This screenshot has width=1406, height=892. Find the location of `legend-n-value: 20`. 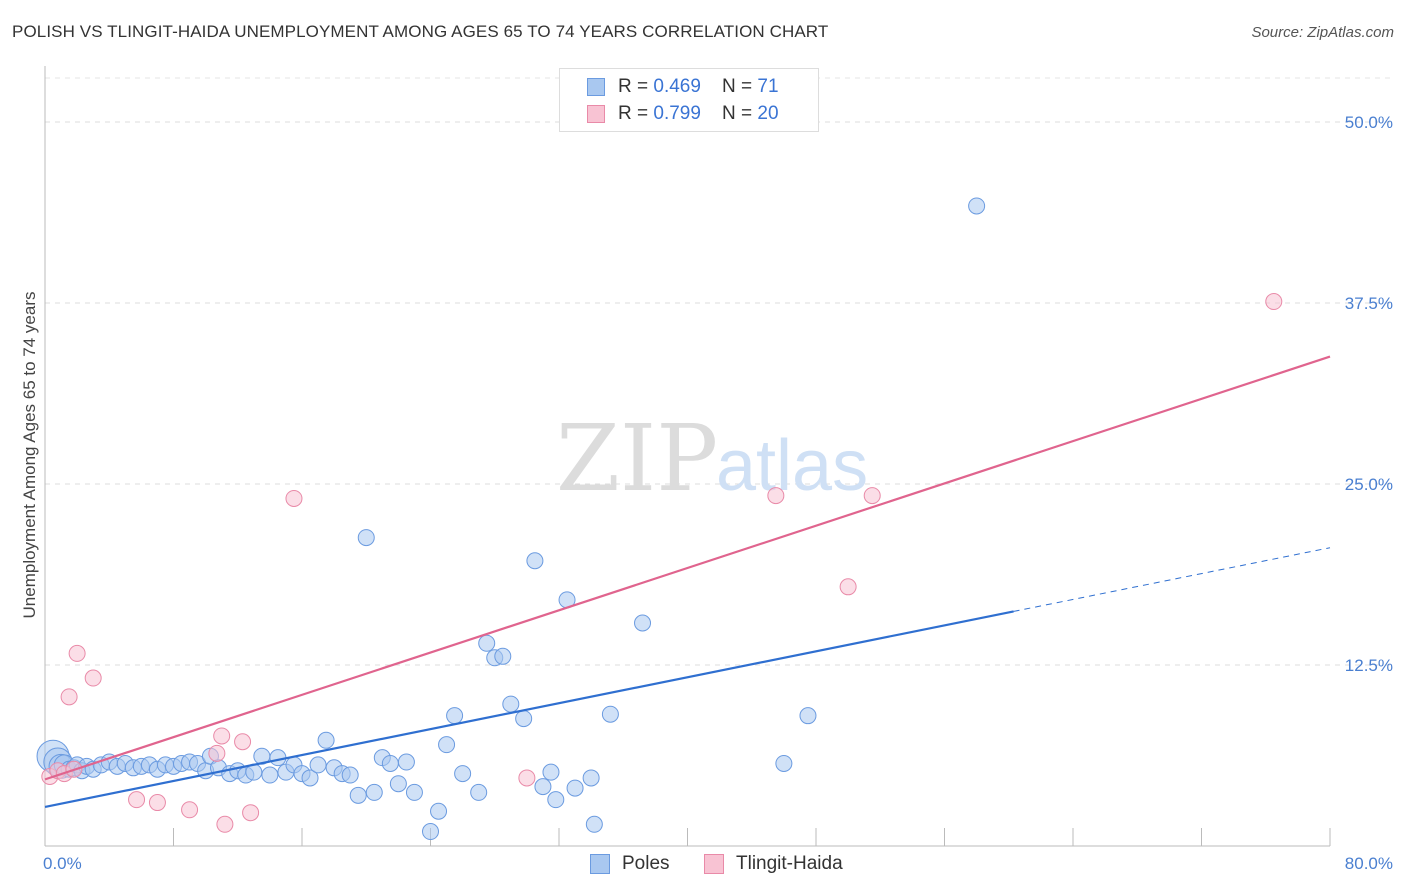

legend-n-value: 20 is located at coordinates (768, 113).